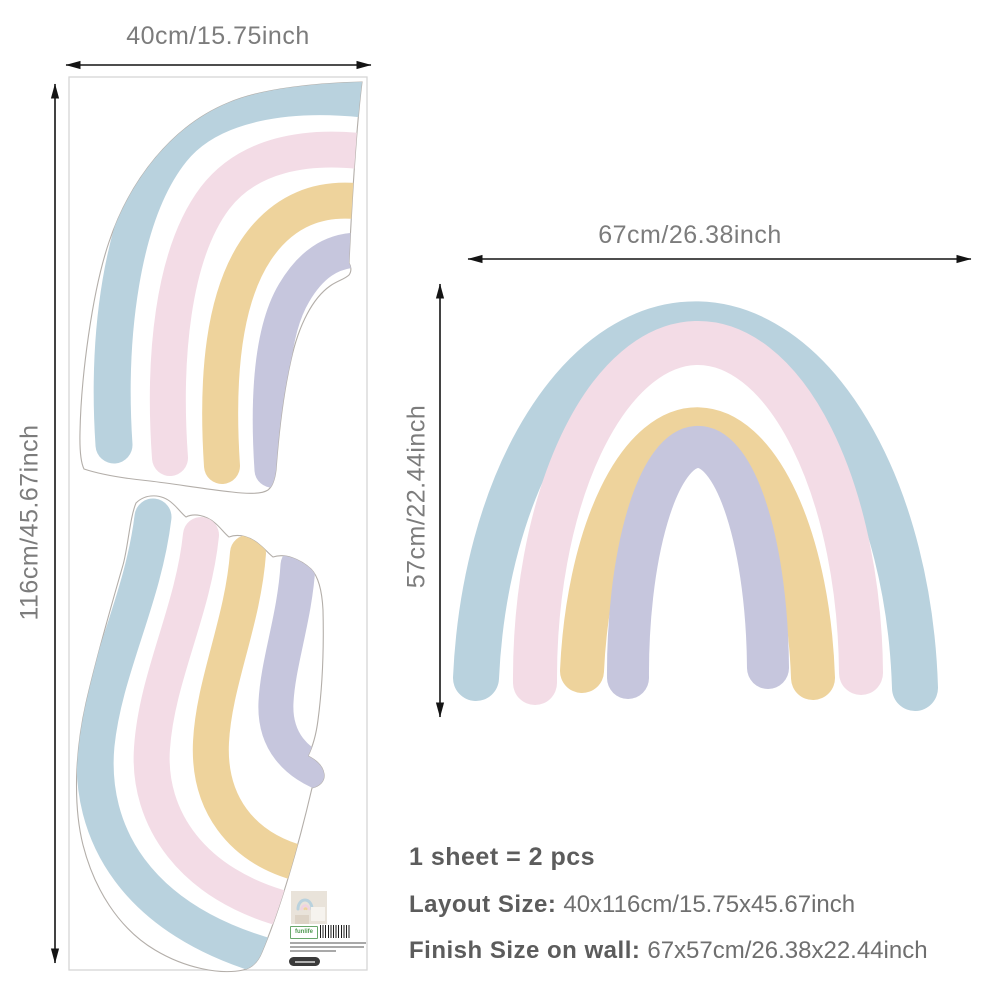 Image resolution: width=1000 pixels, height=1000 pixels. What do you see at coordinates (416, 496) in the screenshot?
I see `finished-height-label: 57cm/22.44inch` at bounding box center [416, 496].